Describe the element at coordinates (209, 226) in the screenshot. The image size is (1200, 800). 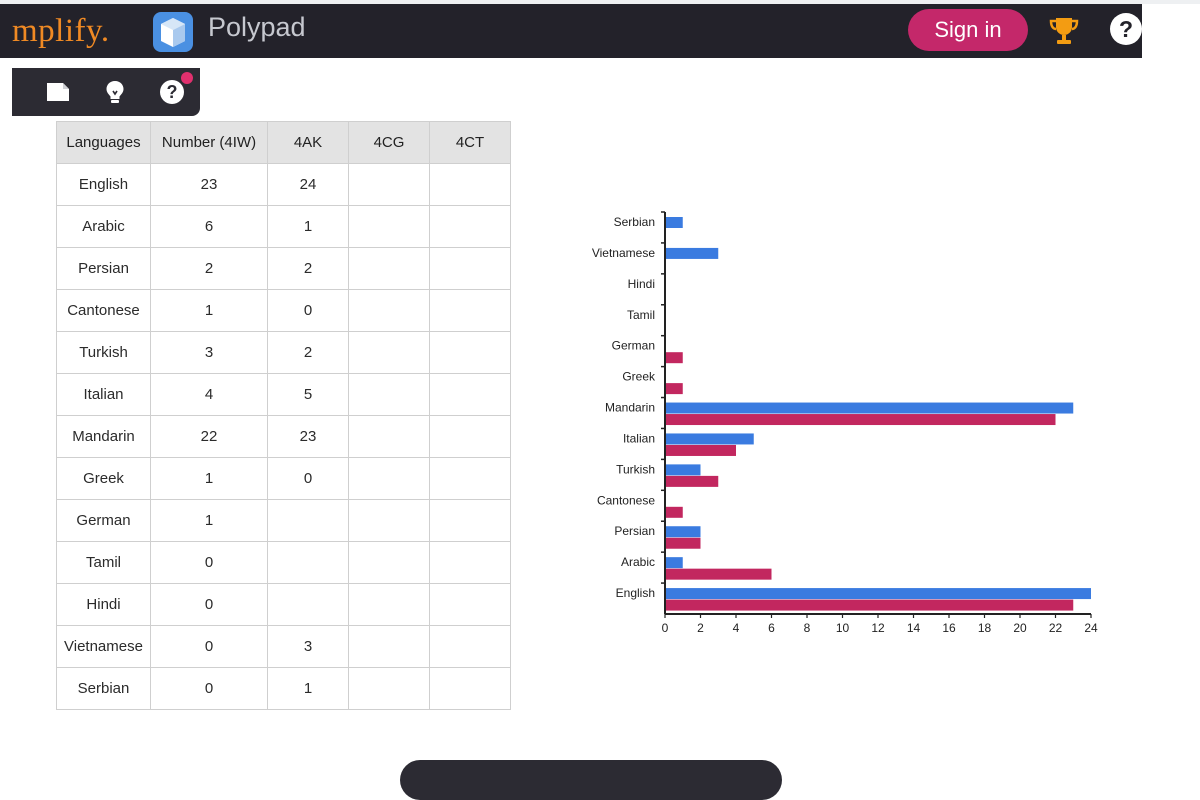
I see `table-cell: 6` at that location.